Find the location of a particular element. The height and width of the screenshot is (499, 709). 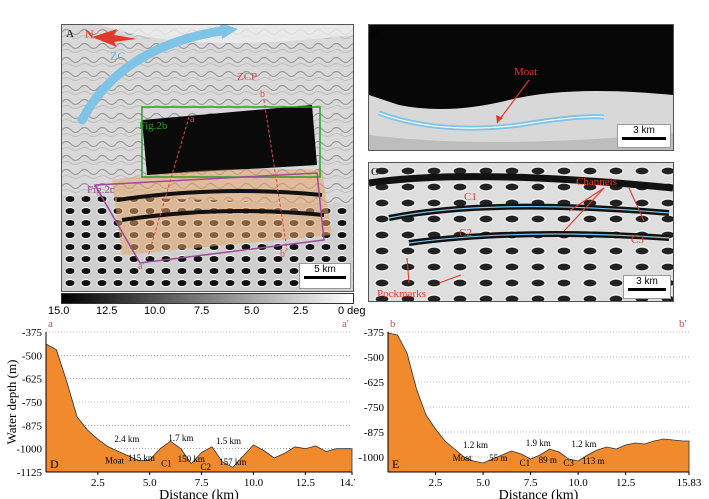

colorbar-ticks: 15.0 12.5 10.0 7.5 5.0 2.5 0 deg is located at coordinates (213, 312).